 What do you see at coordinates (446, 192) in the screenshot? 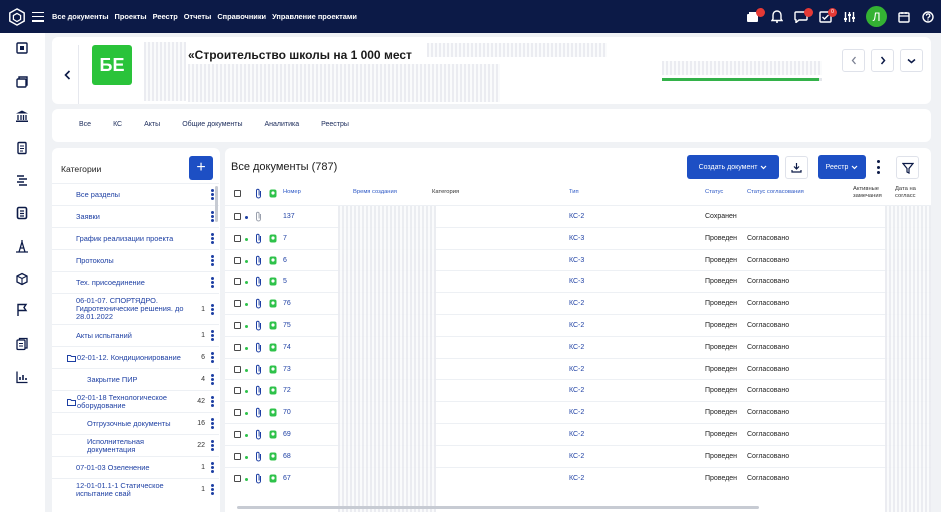
I see `col-category: Категория` at bounding box center [446, 192].